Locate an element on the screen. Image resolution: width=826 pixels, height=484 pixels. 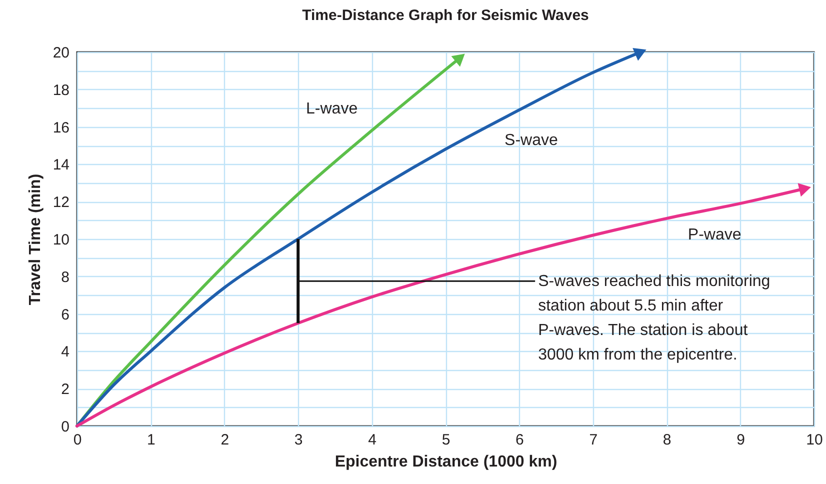
x-tick-label: 3 is located at coordinates (298, 440).